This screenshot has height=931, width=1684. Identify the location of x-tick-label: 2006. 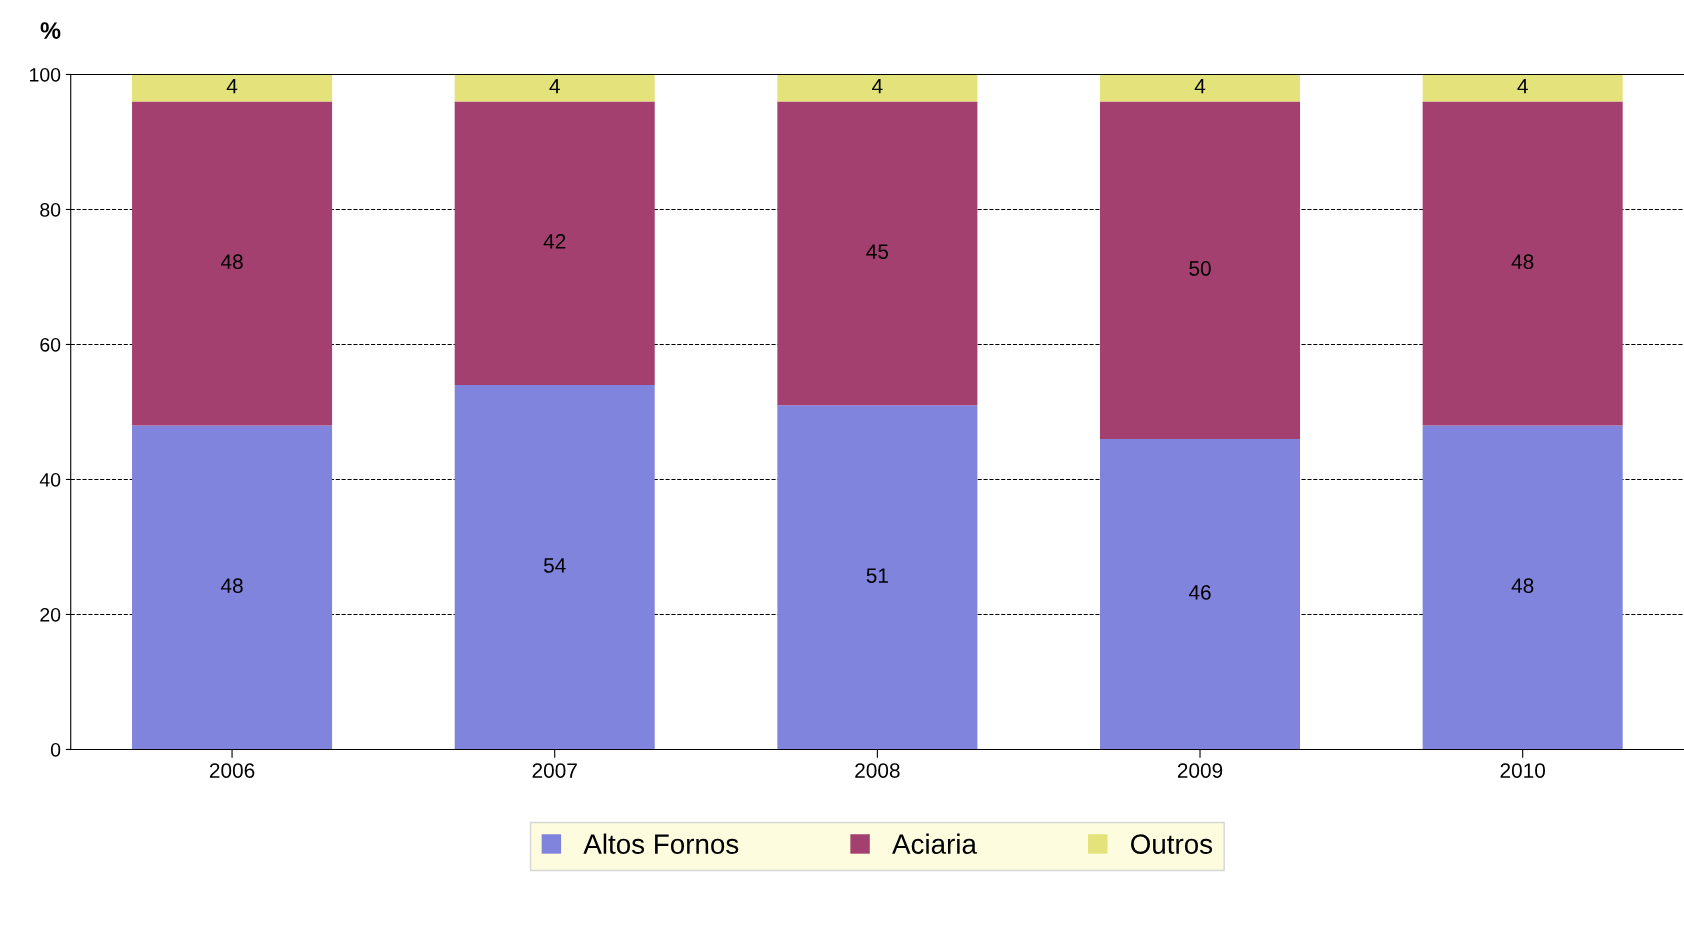
(232, 770).